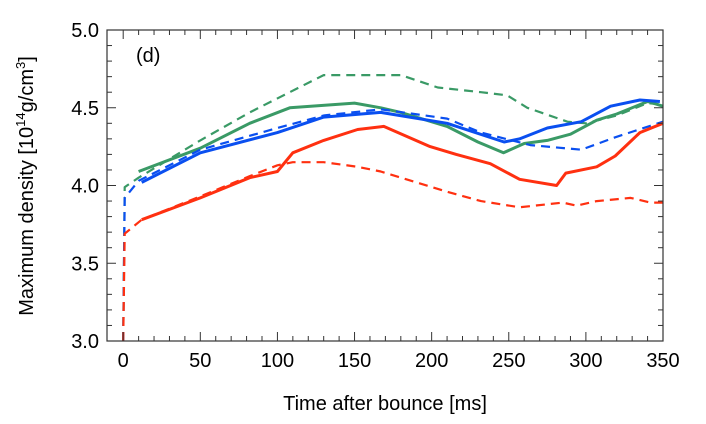 This screenshot has width=706, height=424. Describe the element at coordinates (354, 361) in the screenshot. I see `x-tick-label: 150` at that location.